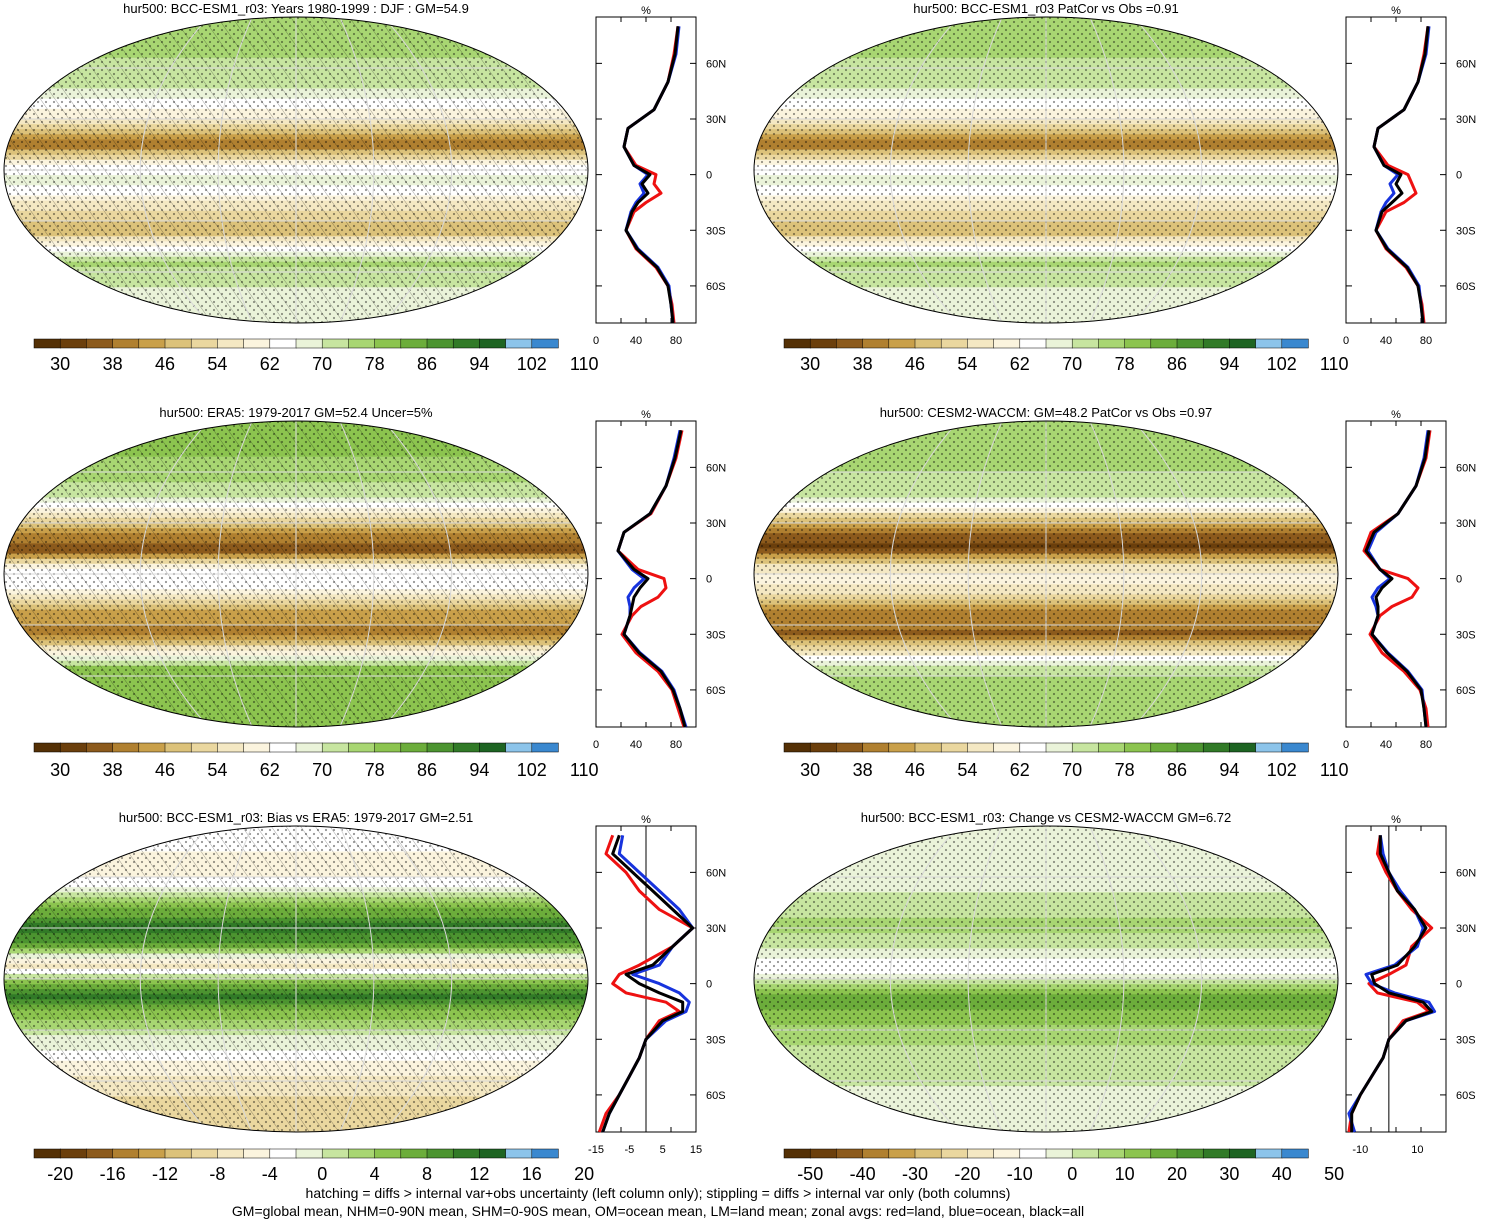 This screenshot has width=1485, height=1219. I want to click on zonal-panel-p1: % 0 40 80 60N 30N 0 30S 60S, so click(659, 176).